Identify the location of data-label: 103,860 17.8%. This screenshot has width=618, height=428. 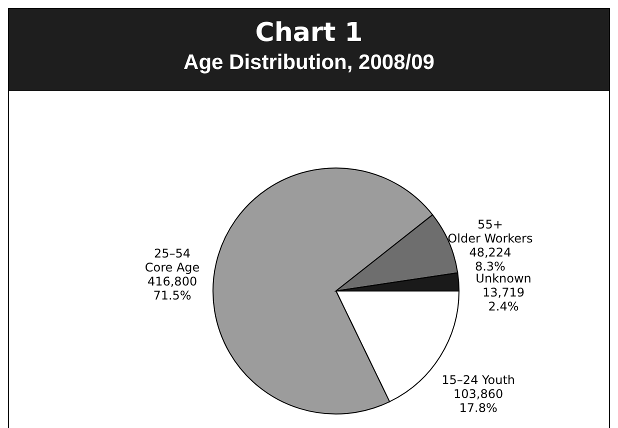
(479, 401).